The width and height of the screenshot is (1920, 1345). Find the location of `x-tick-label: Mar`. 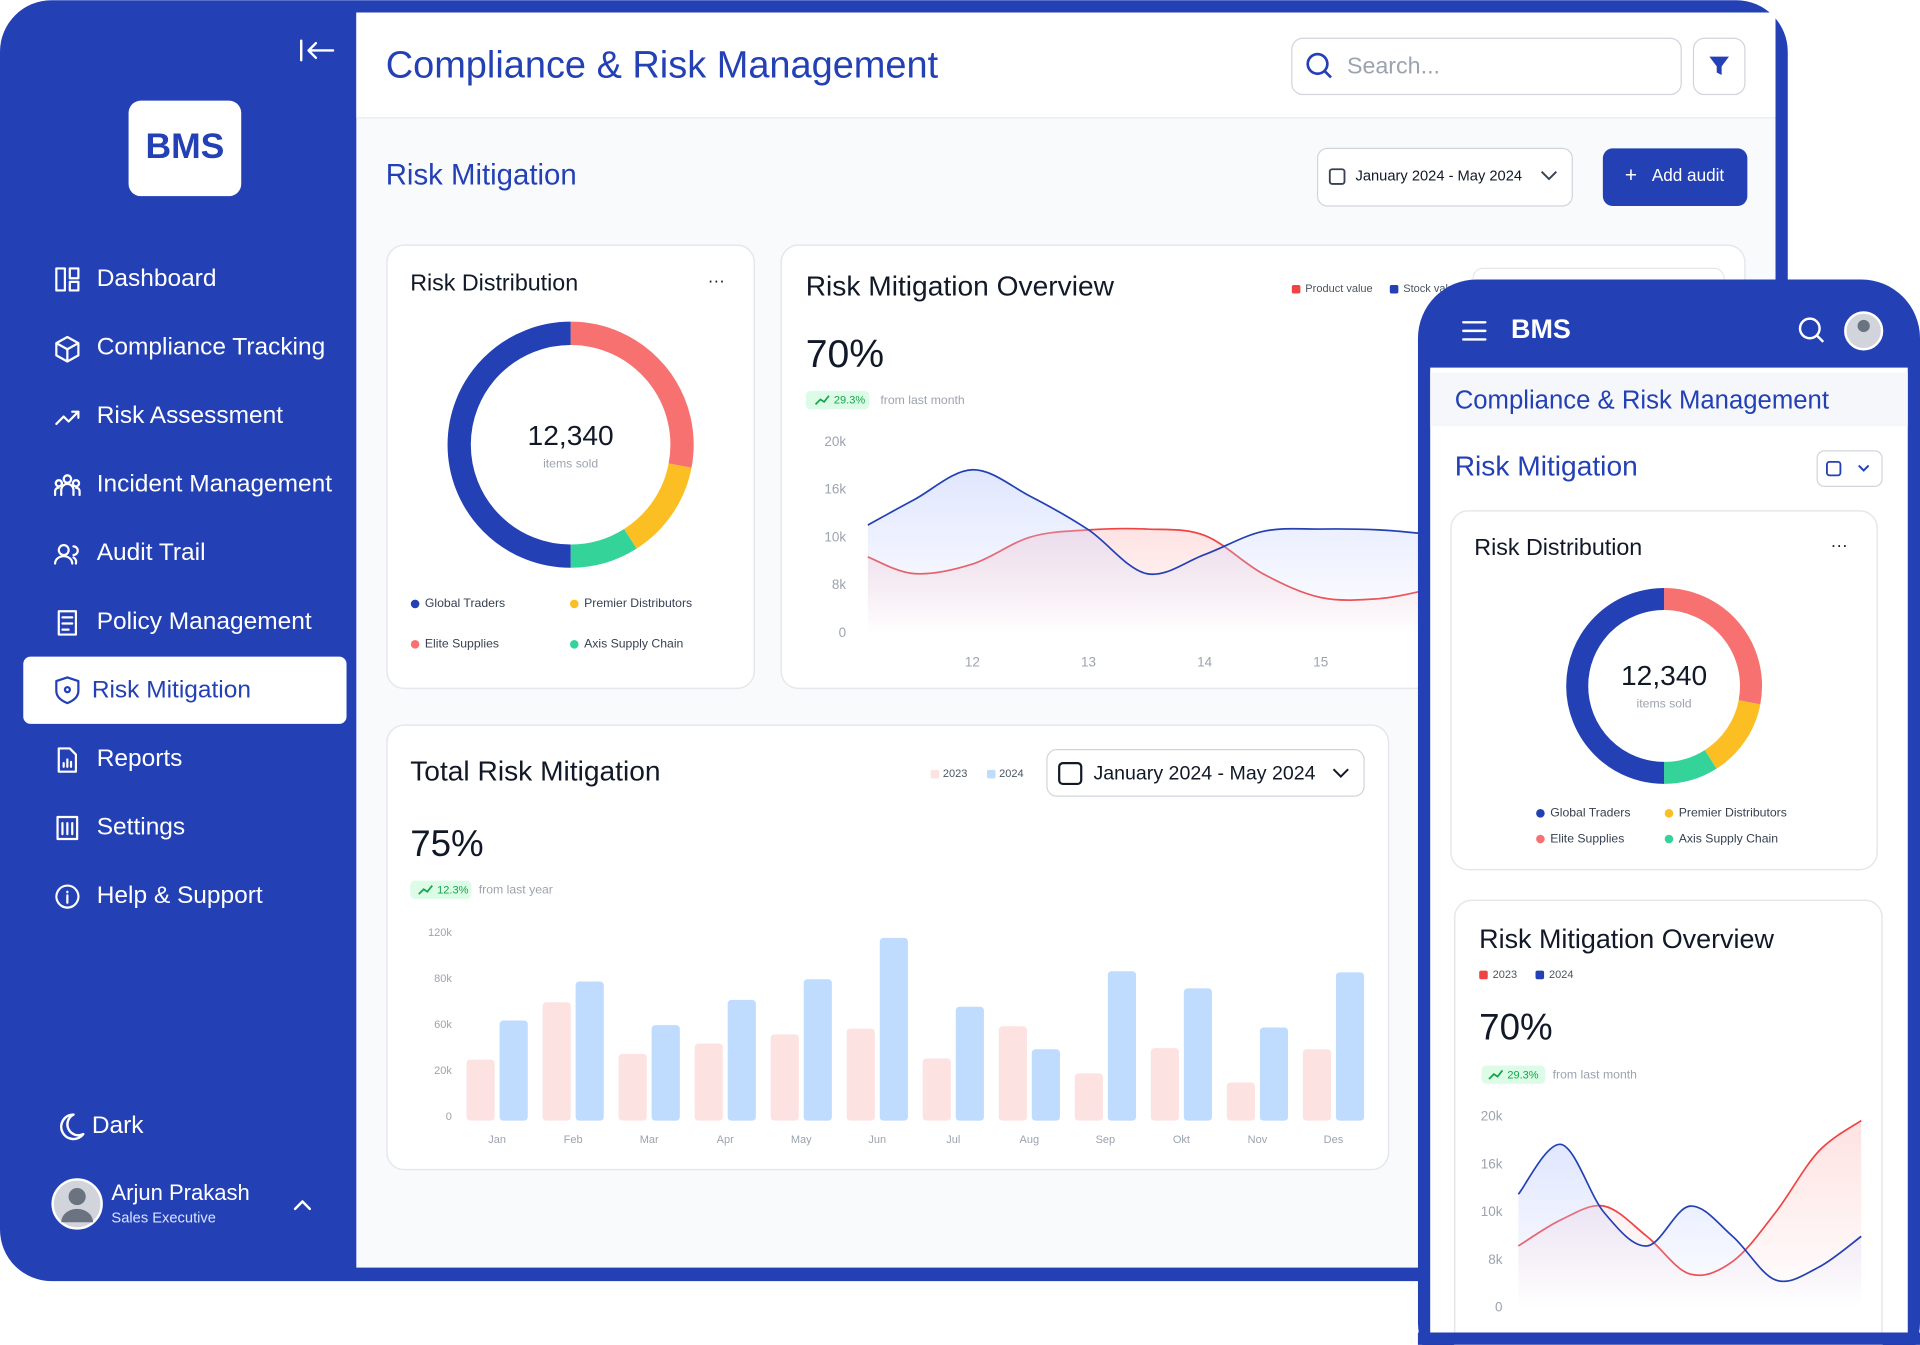

x-tick-label: Mar is located at coordinates (649, 1140).